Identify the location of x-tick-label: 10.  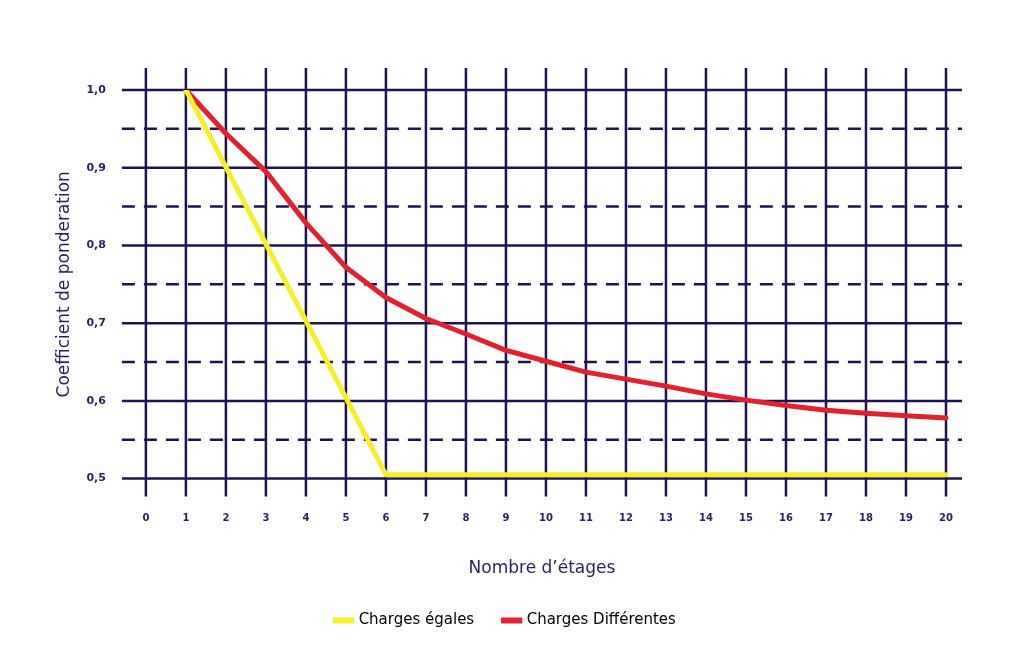
(545, 518).